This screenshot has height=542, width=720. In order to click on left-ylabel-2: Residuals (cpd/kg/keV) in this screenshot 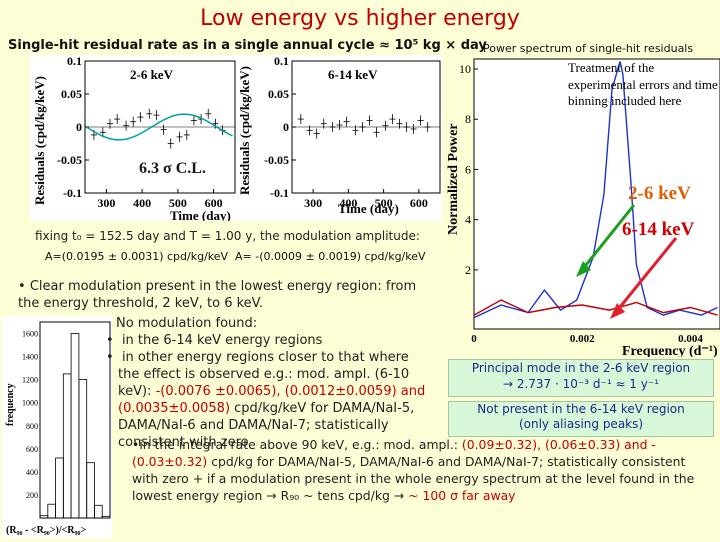, I will do `click(244, 130)`.